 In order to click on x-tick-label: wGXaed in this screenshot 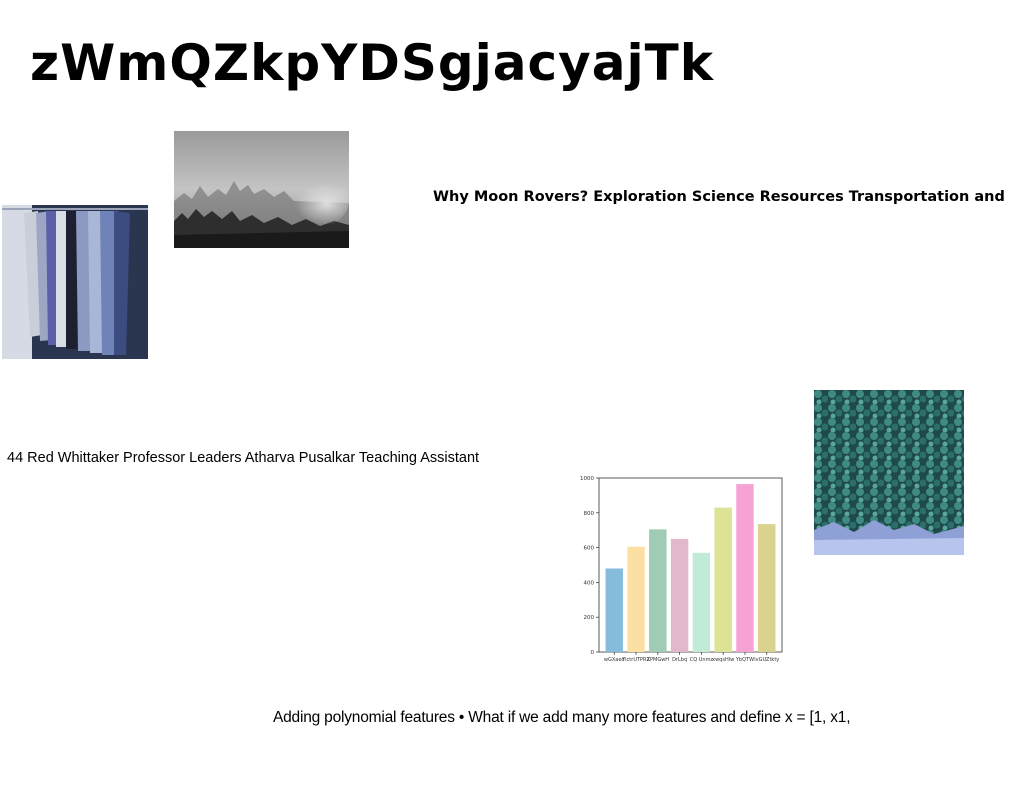, I will do `click(614, 660)`.